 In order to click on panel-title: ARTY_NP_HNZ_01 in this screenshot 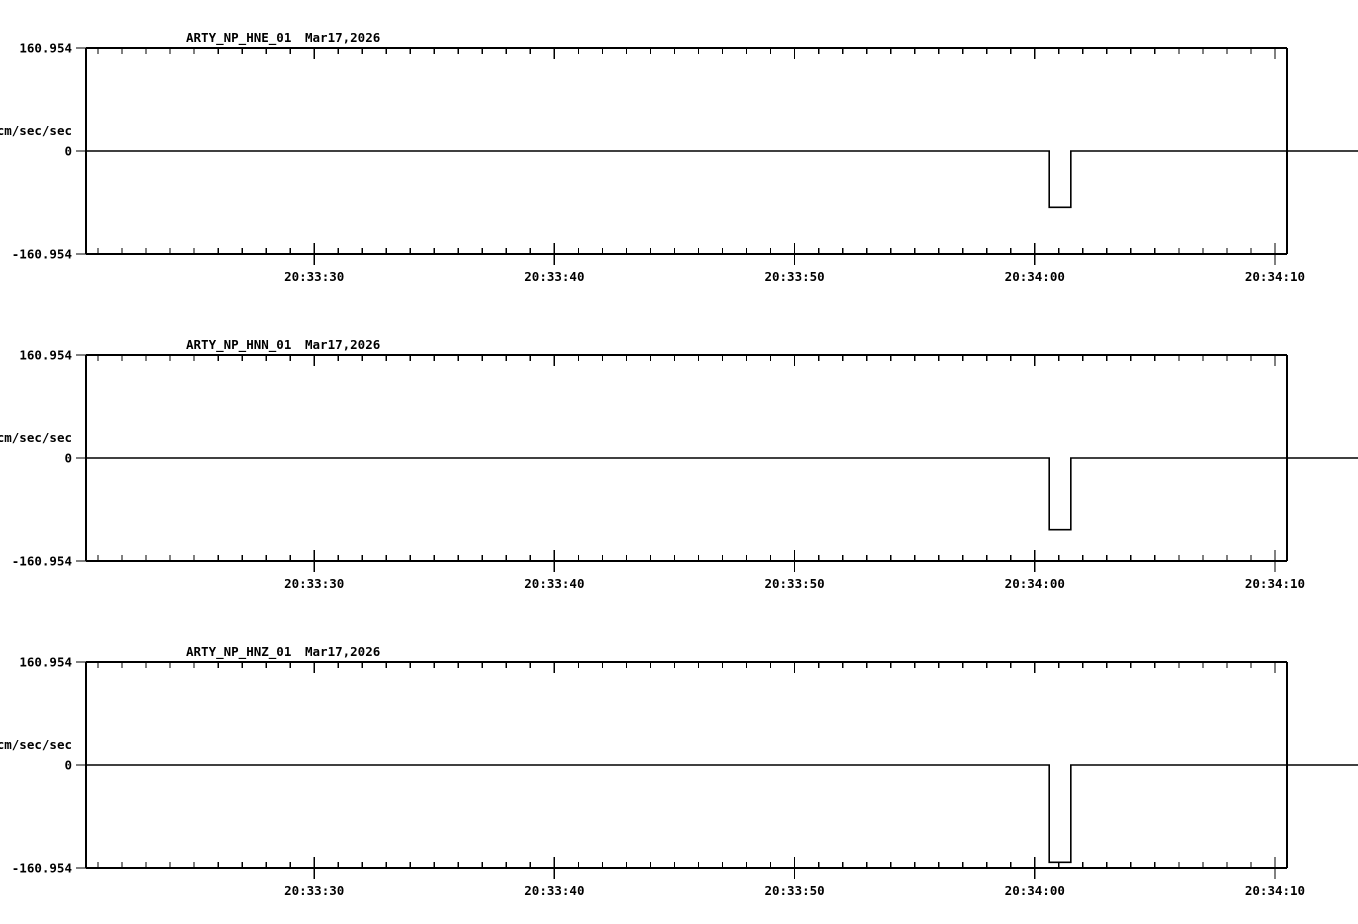, I will do `click(238, 652)`.